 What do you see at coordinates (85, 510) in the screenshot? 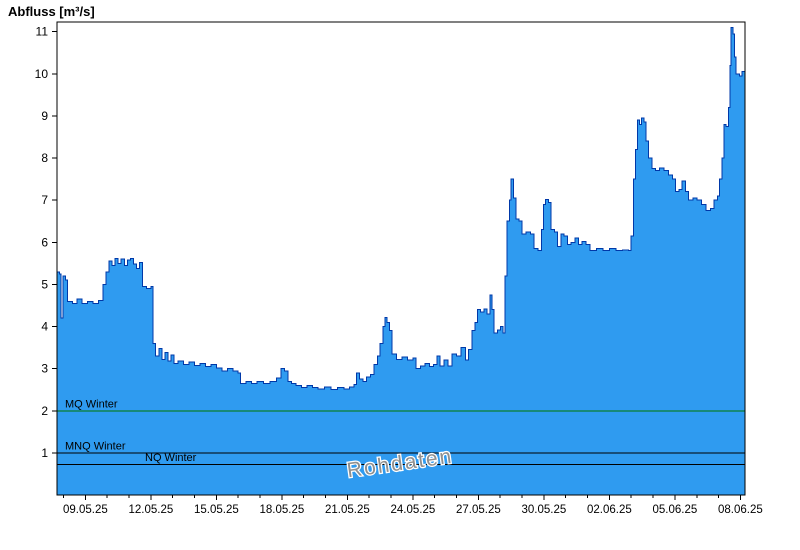
I see `x-tick-label: 09.05.25` at bounding box center [85, 510].